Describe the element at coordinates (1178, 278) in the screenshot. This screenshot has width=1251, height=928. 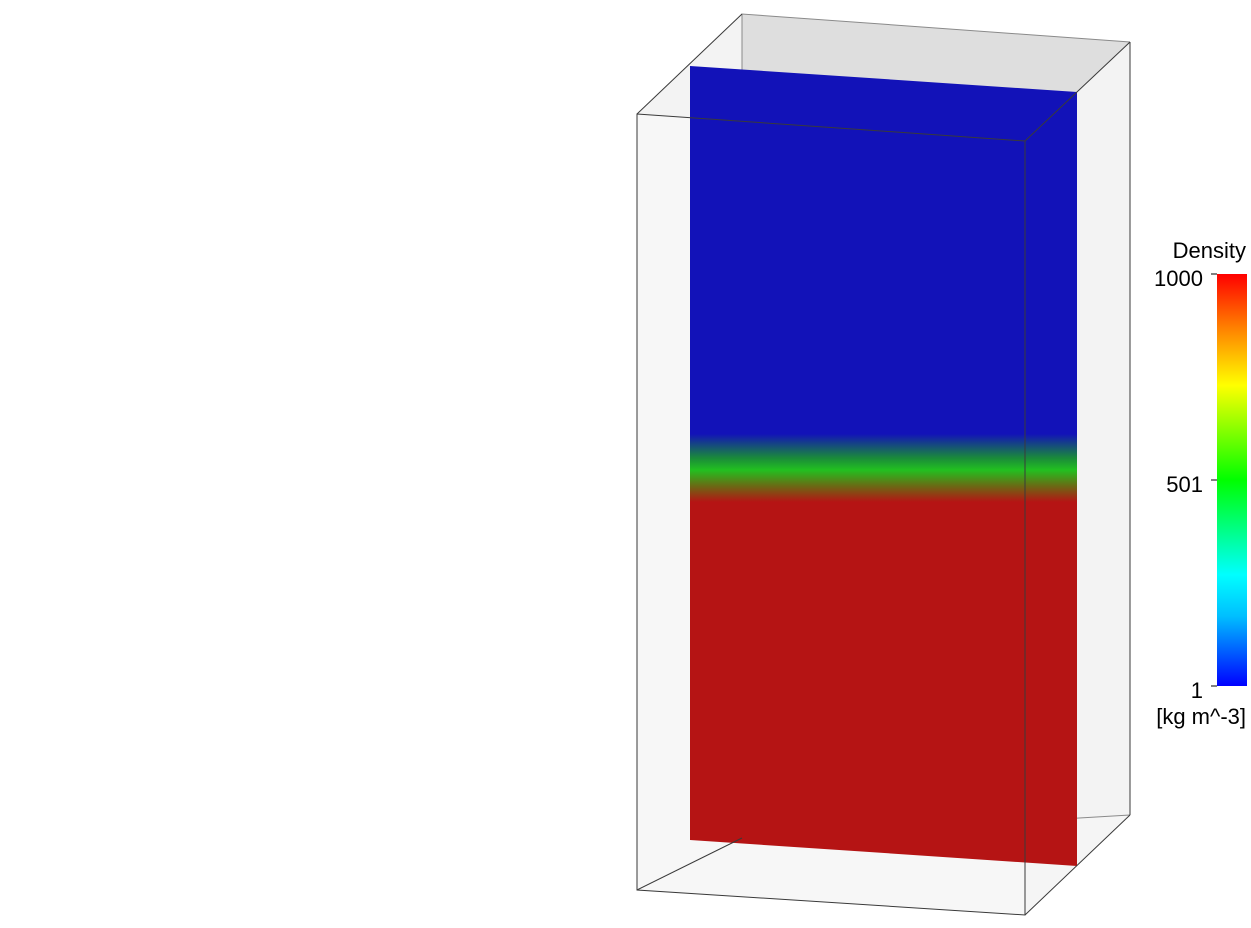
I see `legend-tick-label-max: 1000` at that location.